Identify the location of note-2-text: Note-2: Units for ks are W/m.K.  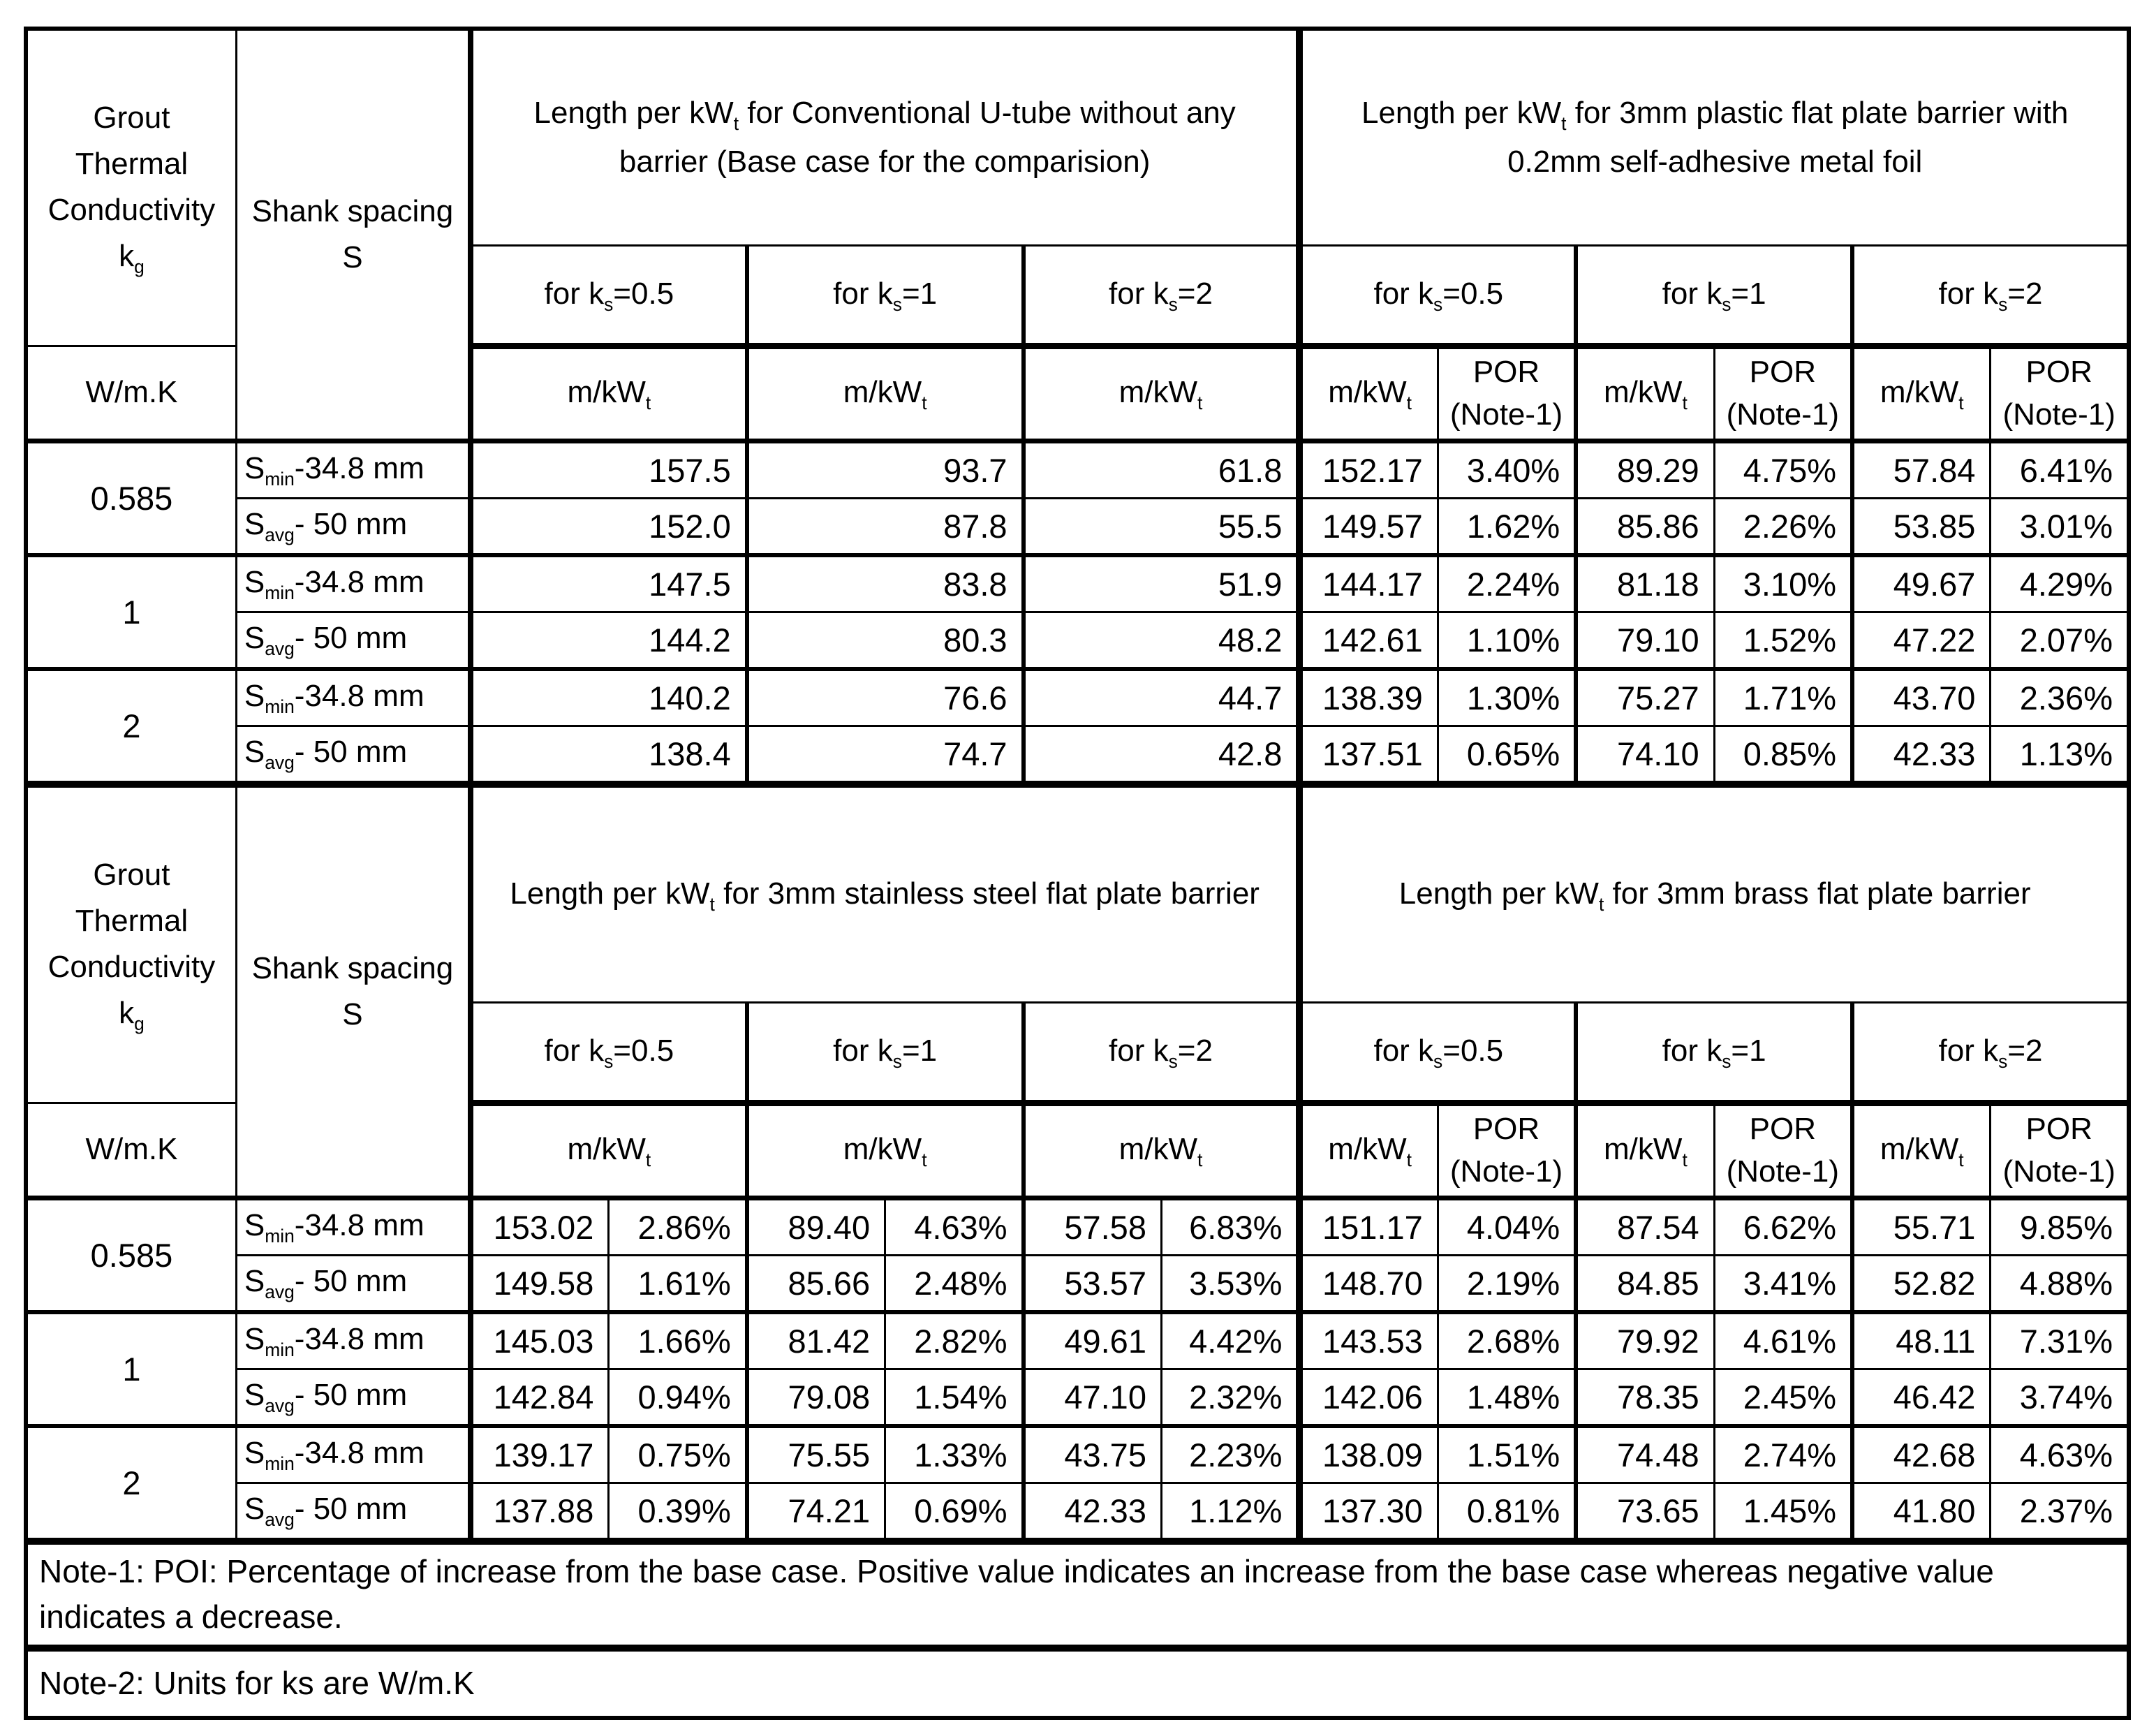
(1077, 1681).